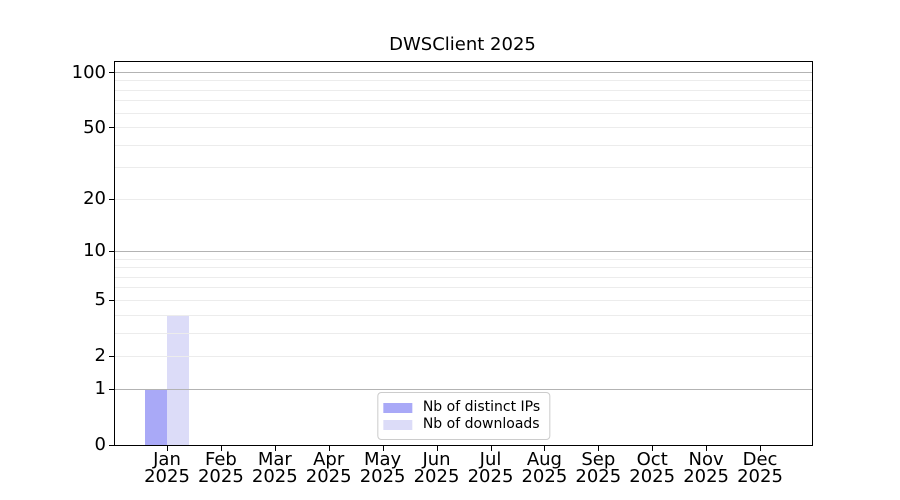  What do you see at coordinates (275, 448) in the screenshot?
I see `x-tick-mark-mar` at bounding box center [275, 448].